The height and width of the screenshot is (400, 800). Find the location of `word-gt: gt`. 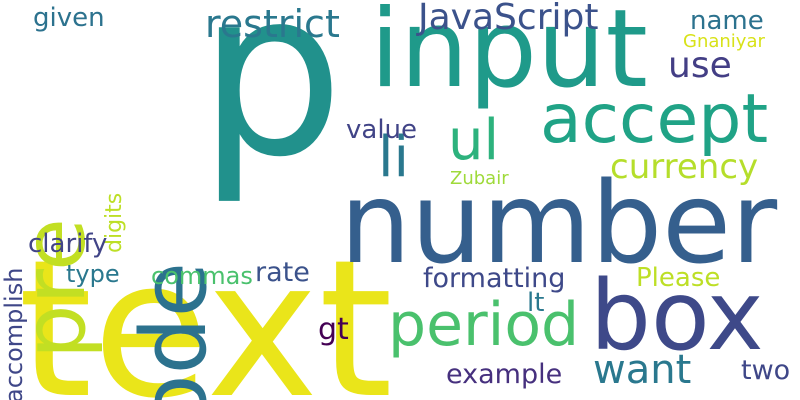

word-gt: gt is located at coordinates (333, 329).